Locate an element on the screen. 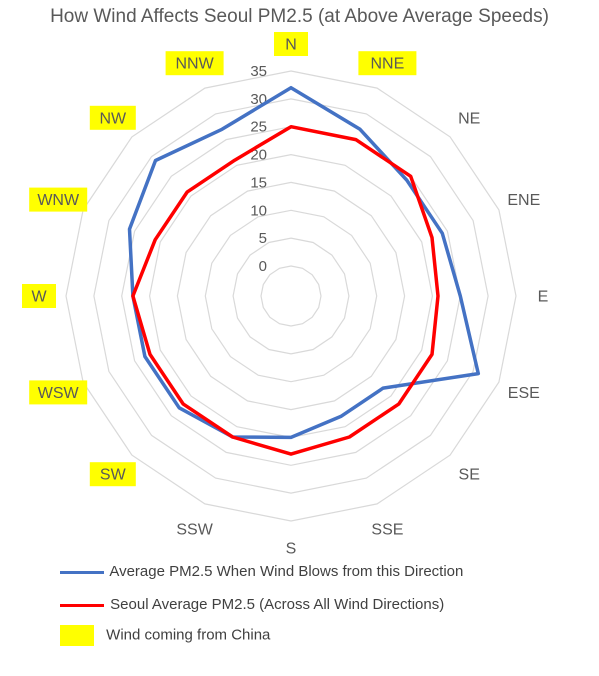 The height and width of the screenshot is (676, 599). svg-text: ESE is located at coordinates (524, 393).